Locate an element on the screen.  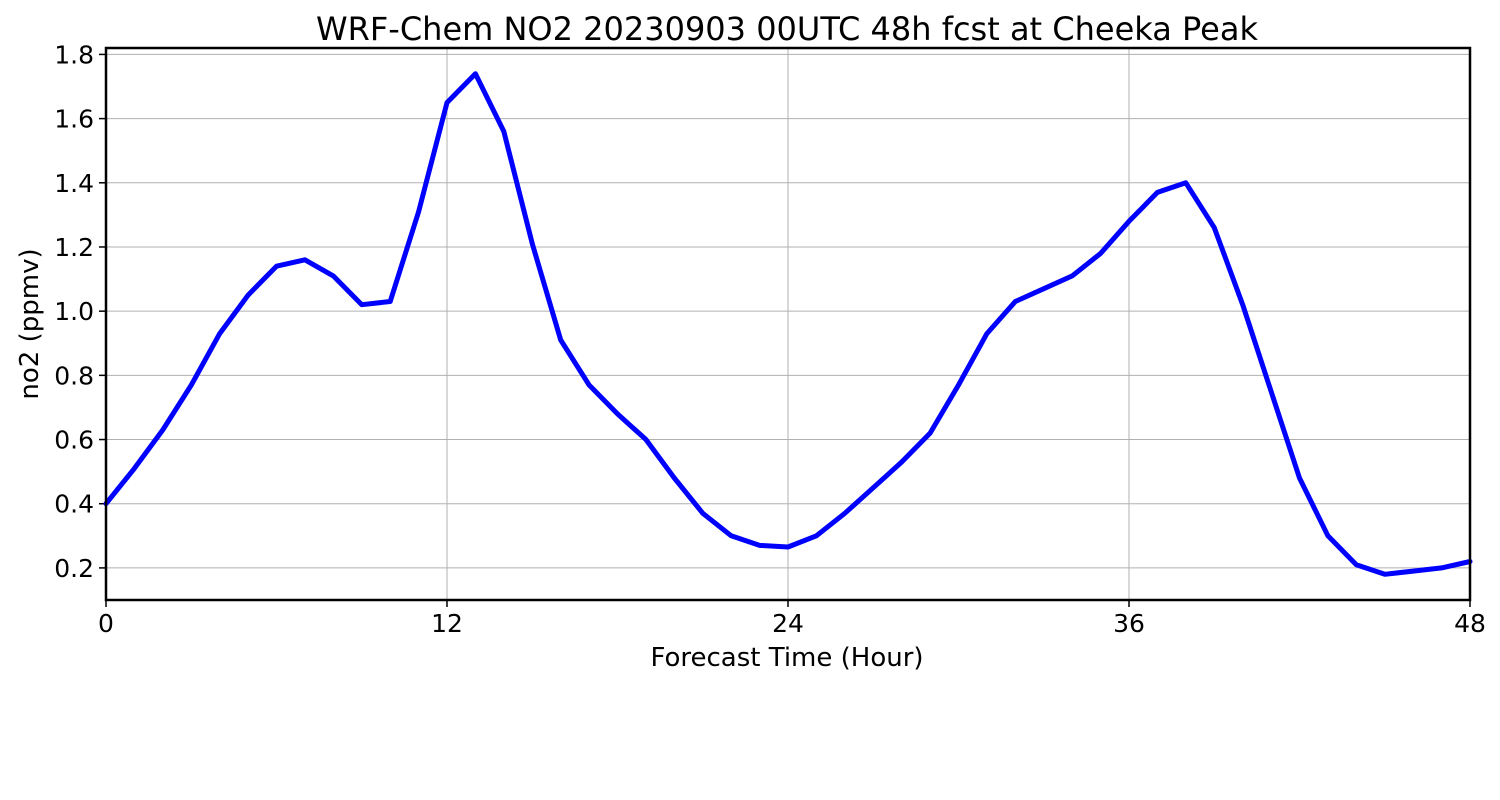
x-tick-label: 48 is located at coordinates (1470, 623).